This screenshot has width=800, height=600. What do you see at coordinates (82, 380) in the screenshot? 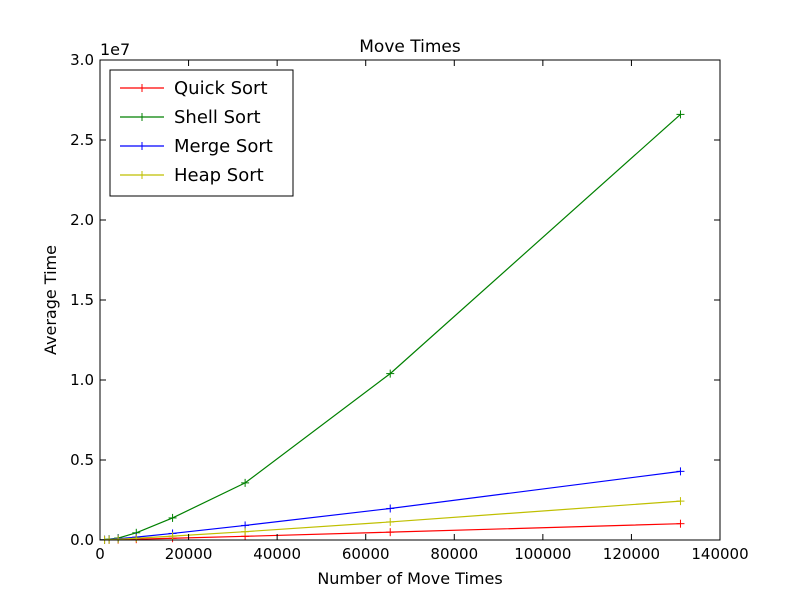
I see `y-tick-label: 1.0` at bounding box center [82, 380].